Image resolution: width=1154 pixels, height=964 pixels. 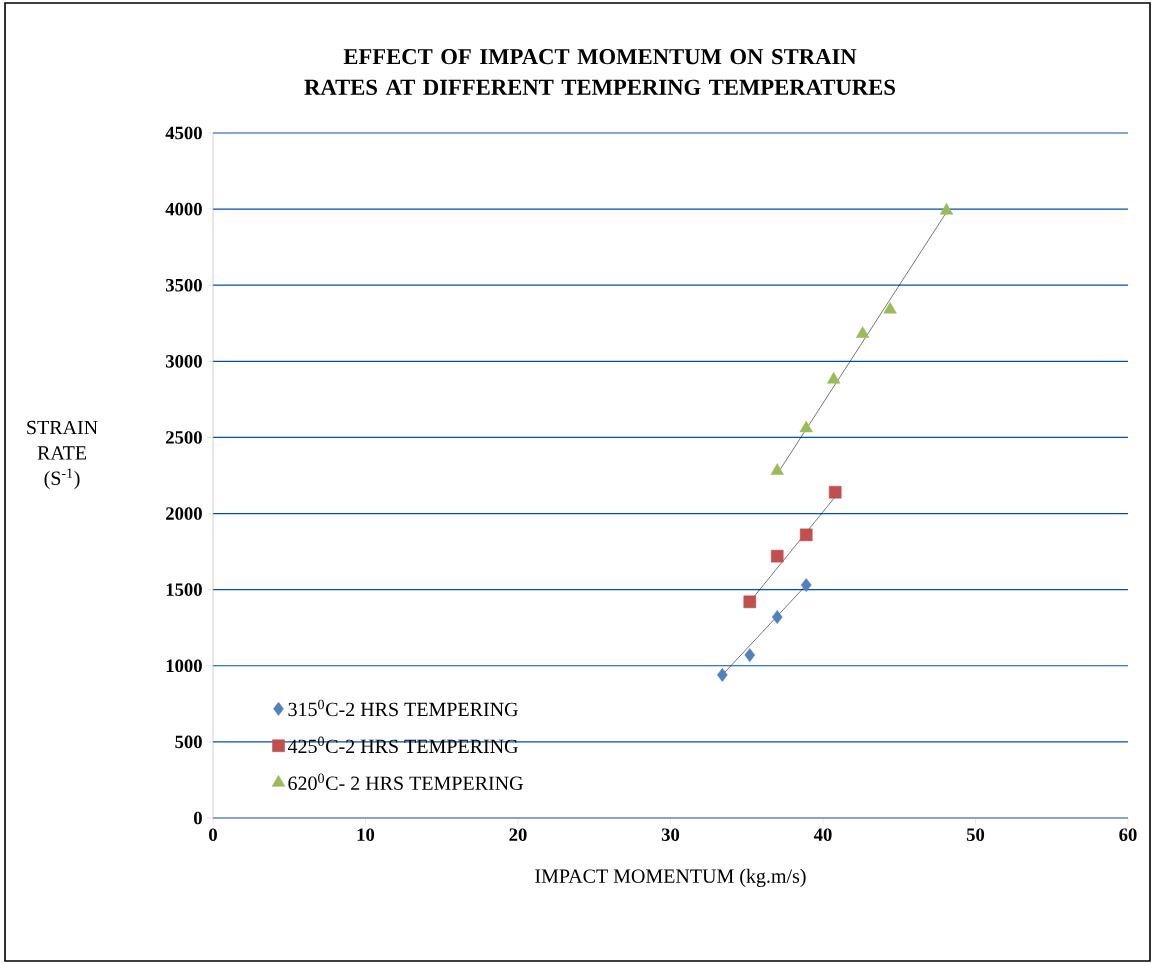 I want to click on x-tick-label: 30, so click(x=670, y=834).